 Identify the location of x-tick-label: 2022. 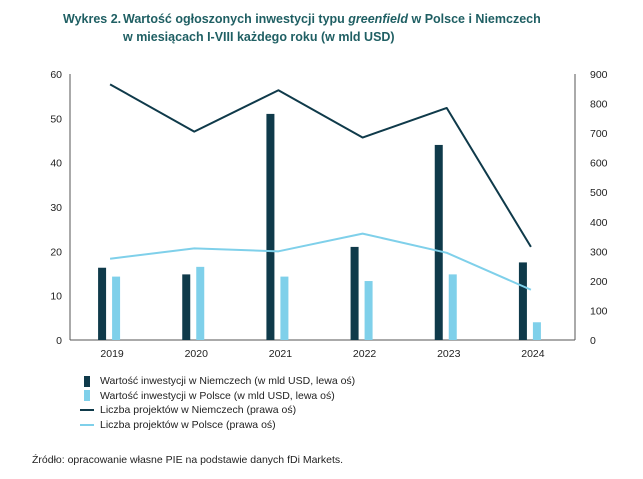
(365, 354).